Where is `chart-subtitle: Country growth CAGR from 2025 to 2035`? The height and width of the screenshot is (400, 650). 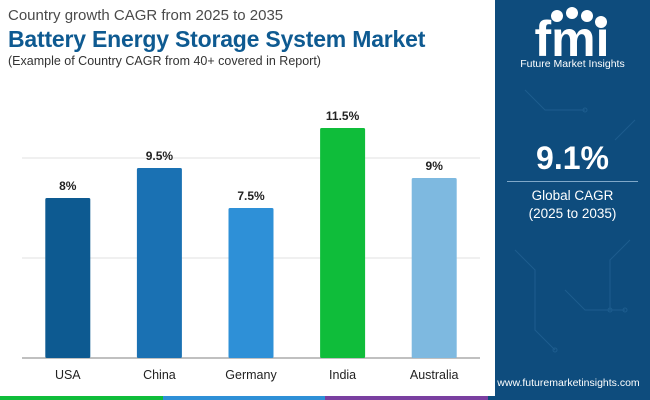 chart-subtitle: Country growth CAGR from 2025 to 2035 is located at coordinates (146, 15).